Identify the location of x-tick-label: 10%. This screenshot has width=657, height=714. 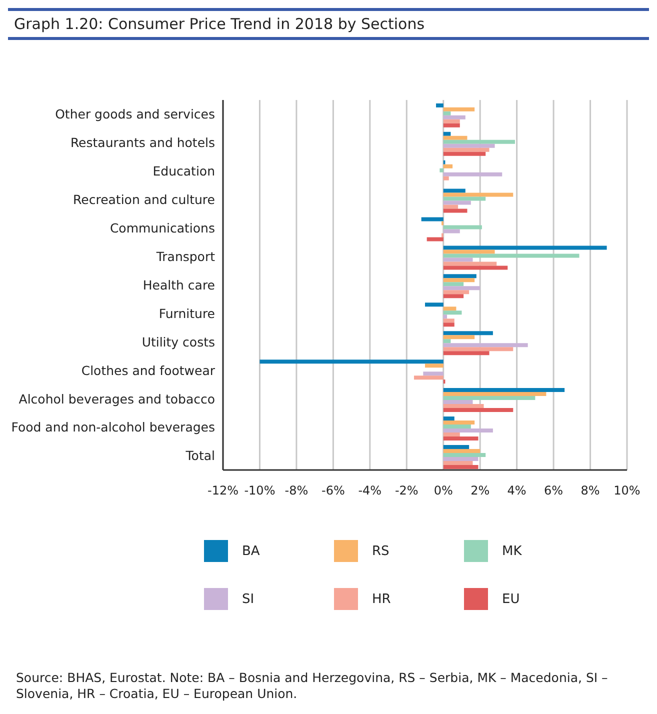
(627, 491).